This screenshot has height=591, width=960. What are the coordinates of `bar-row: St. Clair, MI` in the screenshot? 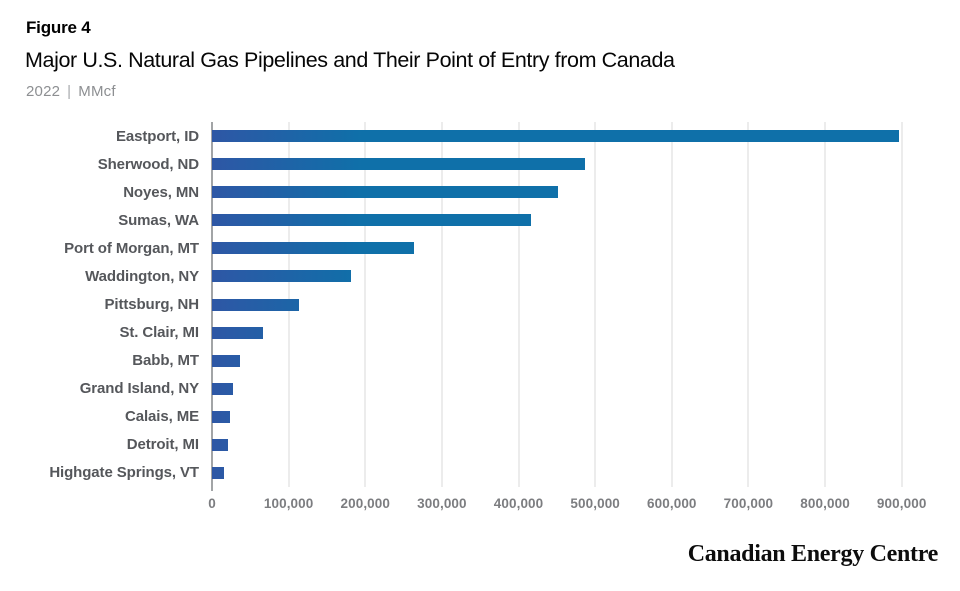 It's located at (470, 333).